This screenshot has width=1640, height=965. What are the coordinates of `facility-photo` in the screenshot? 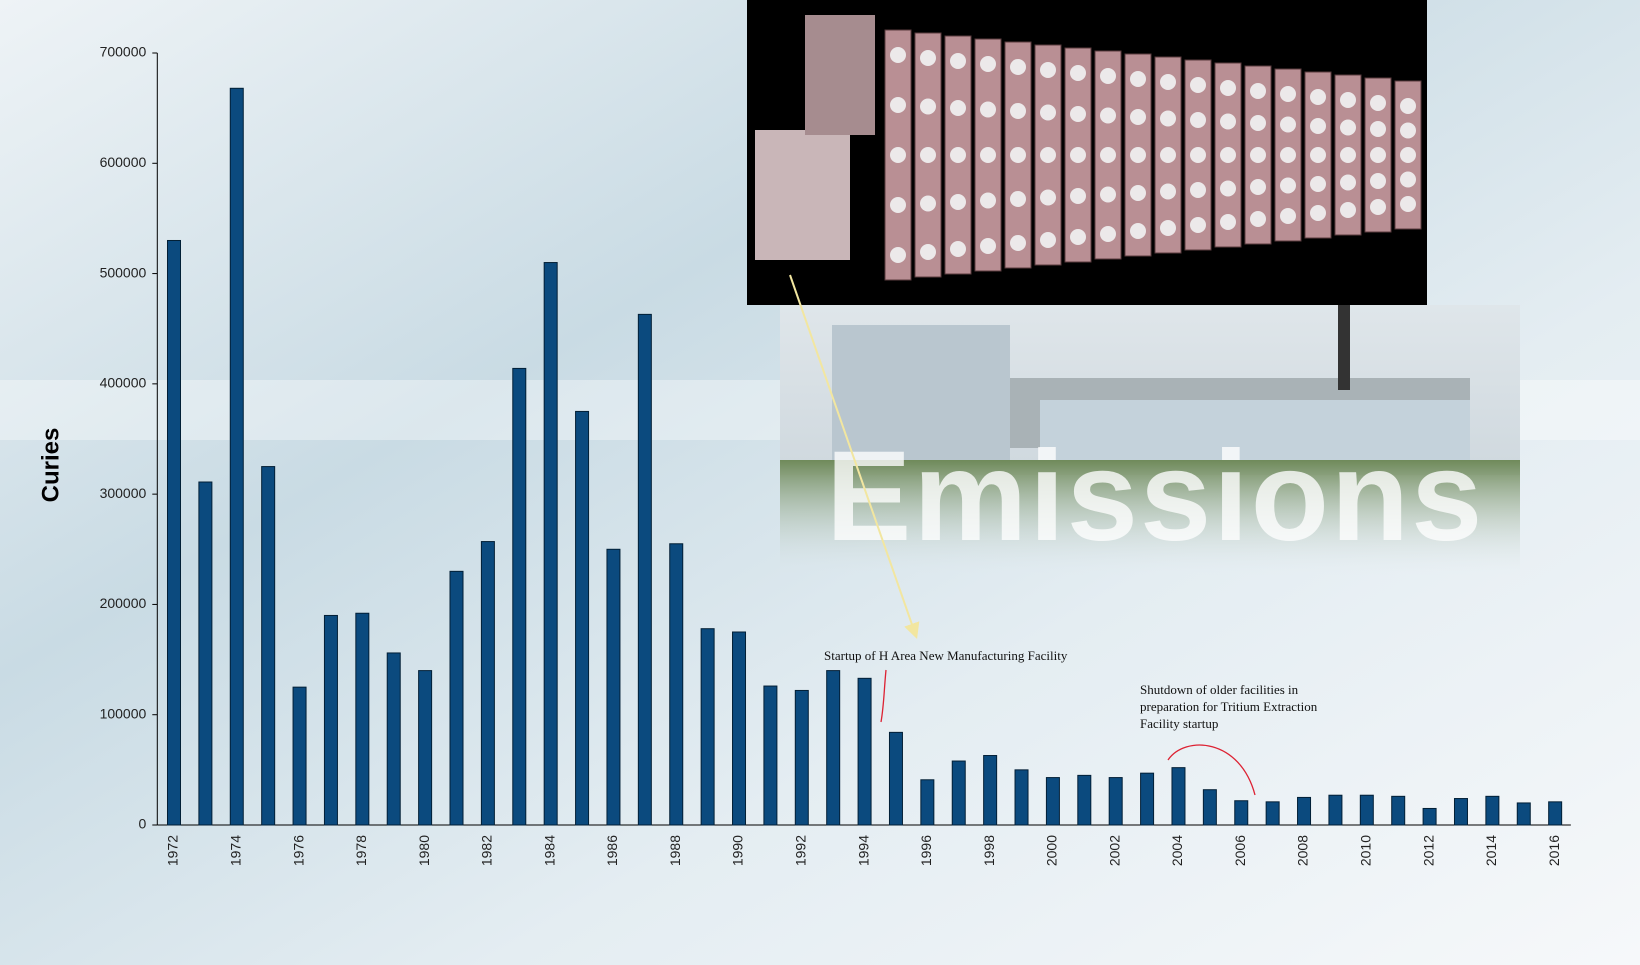 It's located at (1150, 440).